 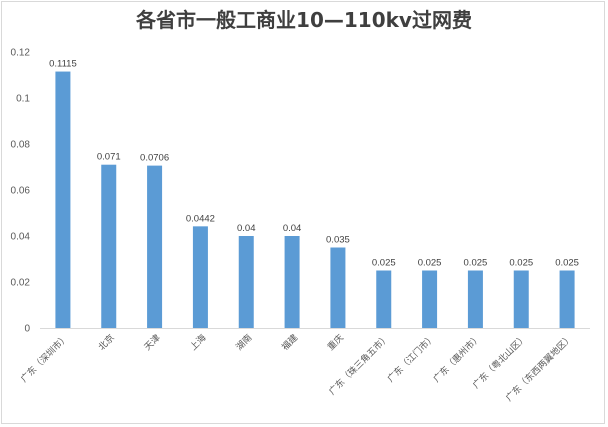 I want to click on y-tick-label: 0, so click(x=27, y=329).